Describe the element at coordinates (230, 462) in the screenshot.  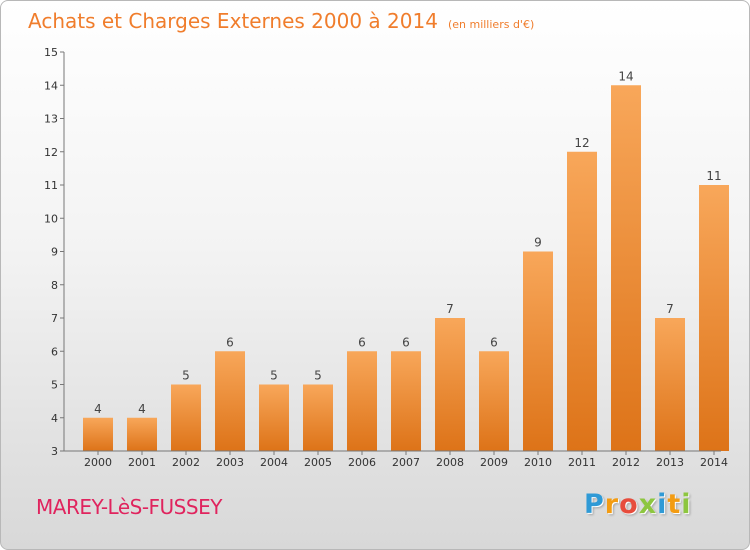
I see `x-tick-label-2003: 2003` at that location.